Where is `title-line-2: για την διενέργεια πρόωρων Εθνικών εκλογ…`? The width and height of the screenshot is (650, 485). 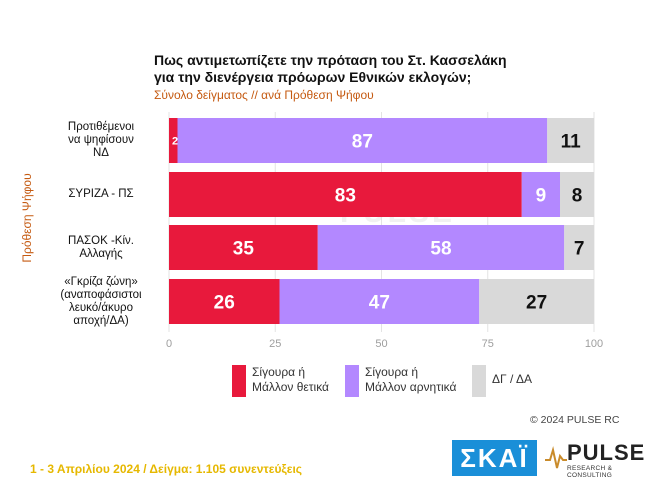
title-line-2: για την διενέργεια πρόωρων Εθνικών εκλογ… is located at coordinates (313, 77).